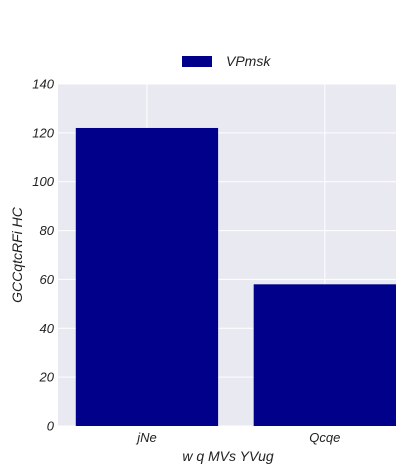  I want to click on legend-label: VPmsk, so click(248, 61).